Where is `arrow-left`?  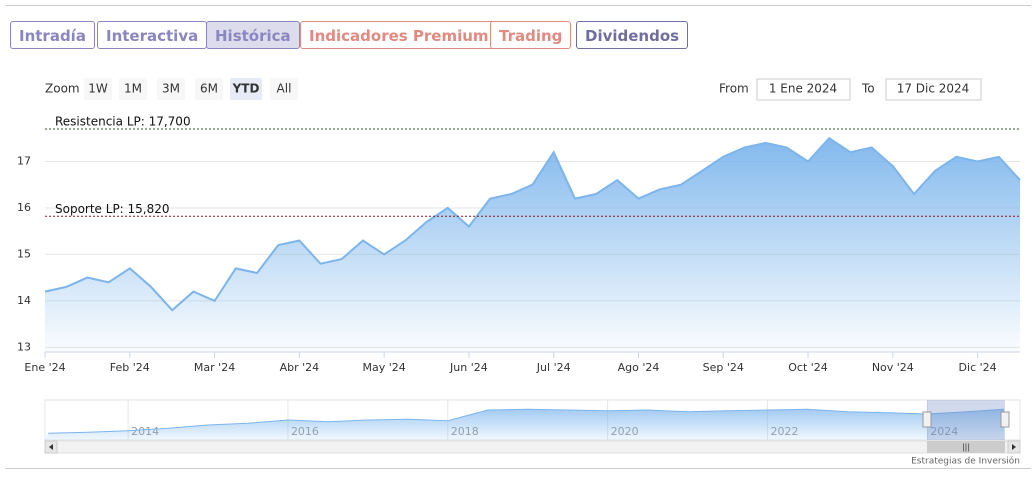 arrow-left is located at coordinates (51, 447).